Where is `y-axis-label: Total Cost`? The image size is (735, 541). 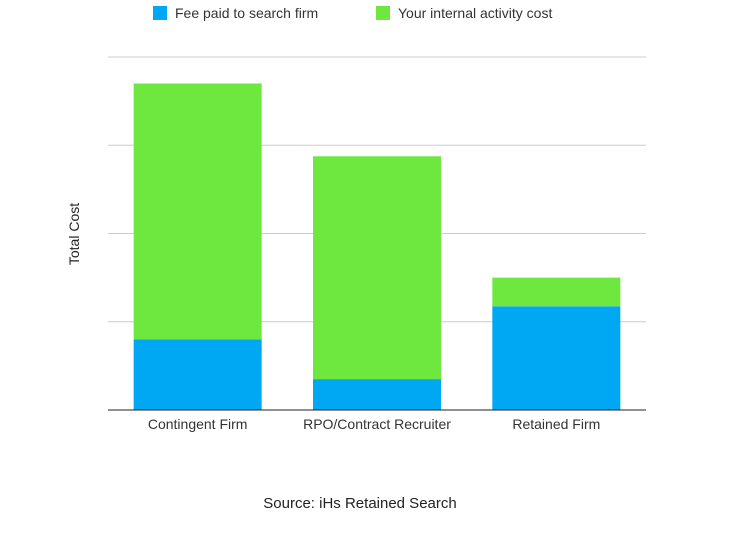
y-axis-label: Total Cost is located at coordinates (74, 234).